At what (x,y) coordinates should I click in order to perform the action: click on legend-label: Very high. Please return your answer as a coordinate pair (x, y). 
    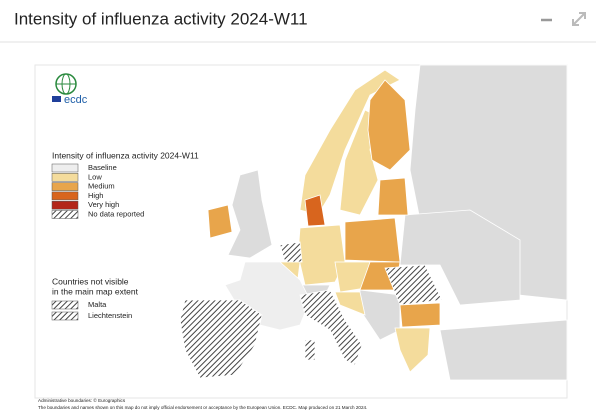
    Looking at the image, I should click on (103, 204).